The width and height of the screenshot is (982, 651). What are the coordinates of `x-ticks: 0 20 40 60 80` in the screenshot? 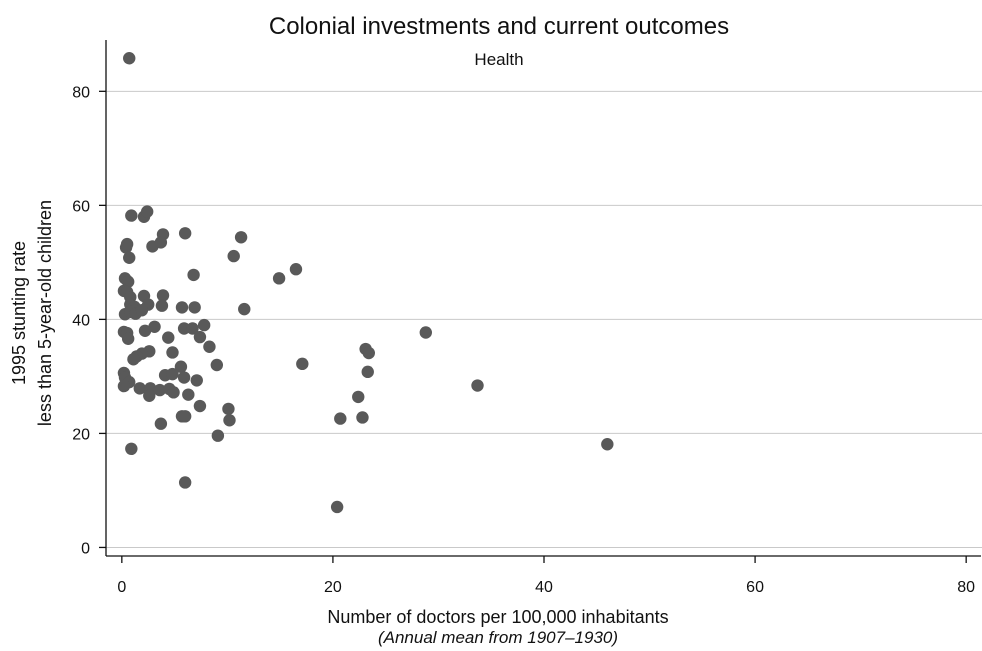 It's located at (546, 587).